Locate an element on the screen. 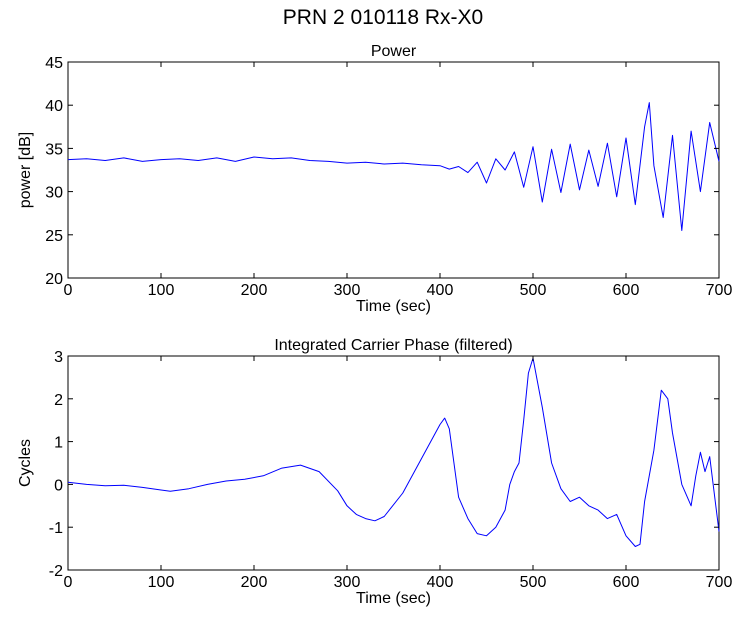  power-x-tick-label: 300 is located at coordinates (347, 290).